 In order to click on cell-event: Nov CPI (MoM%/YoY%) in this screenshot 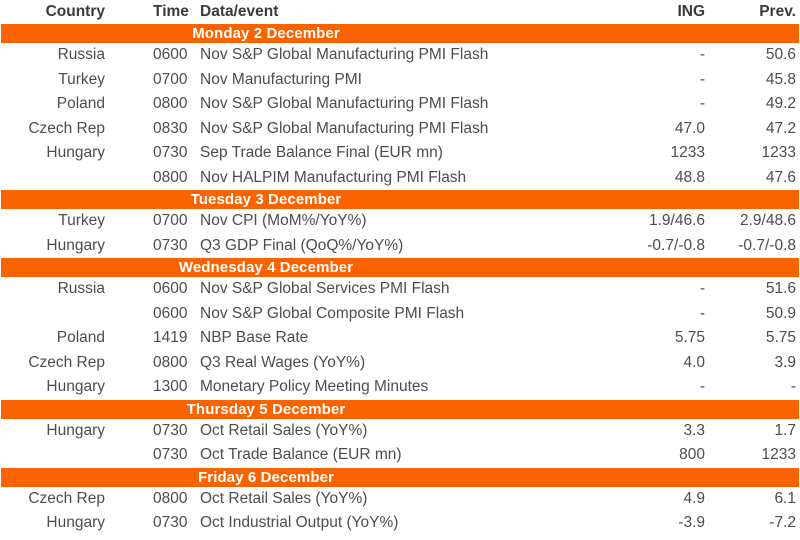, I will do `click(283, 221)`.